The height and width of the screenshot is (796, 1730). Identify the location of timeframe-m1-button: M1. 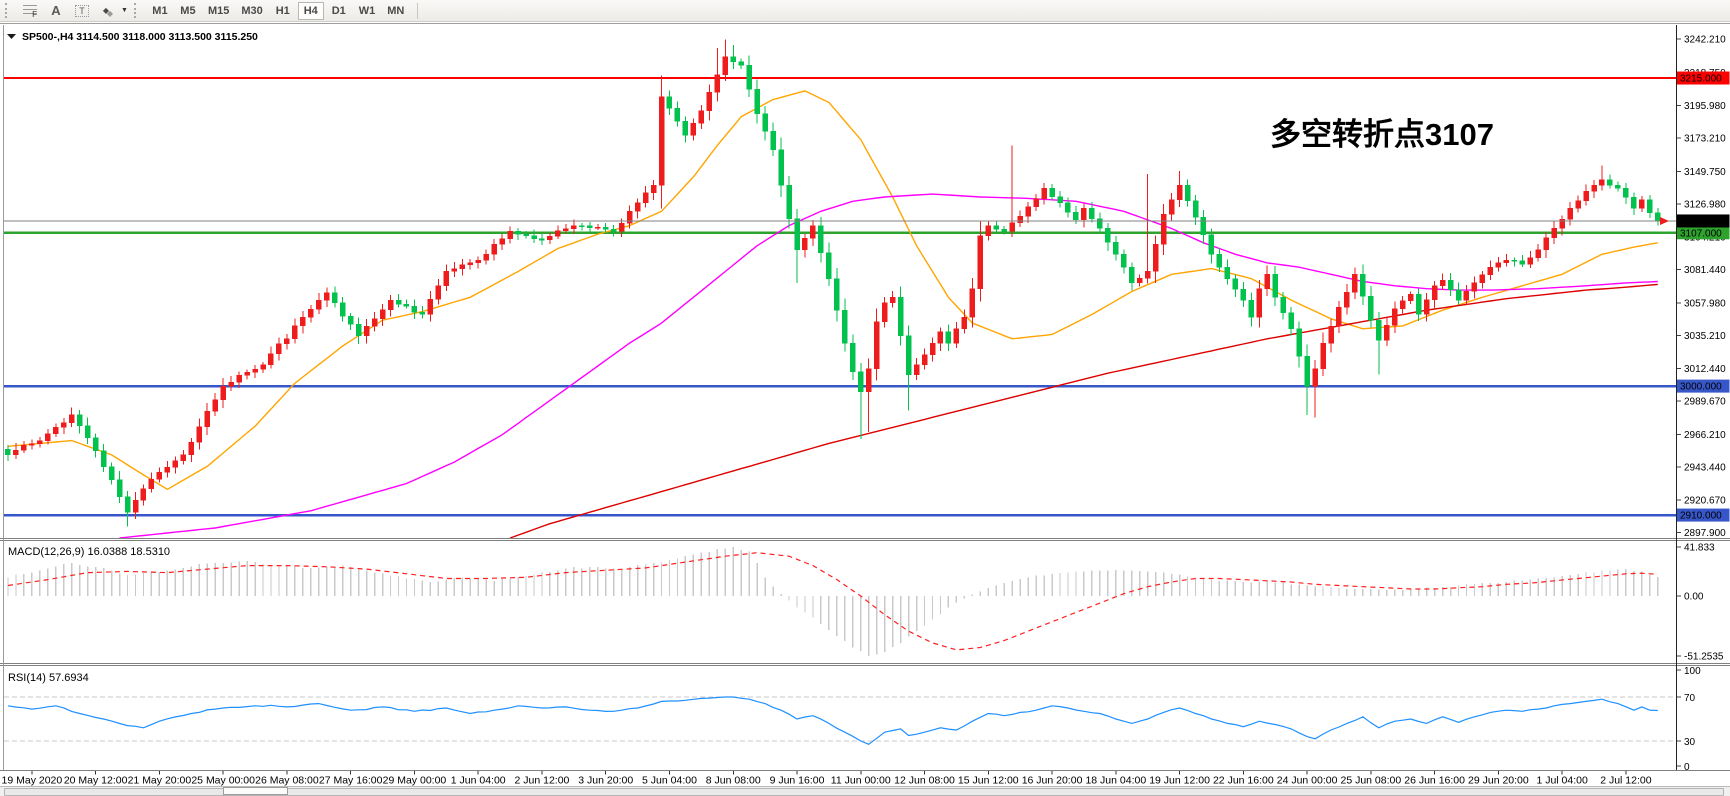
(160, 11).